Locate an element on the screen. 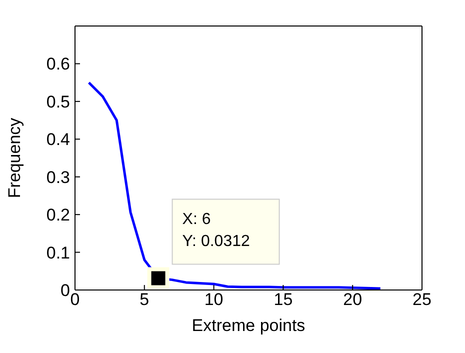 This screenshot has width=465, height=353. x-tick-label: 20 is located at coordinates (352, 300).